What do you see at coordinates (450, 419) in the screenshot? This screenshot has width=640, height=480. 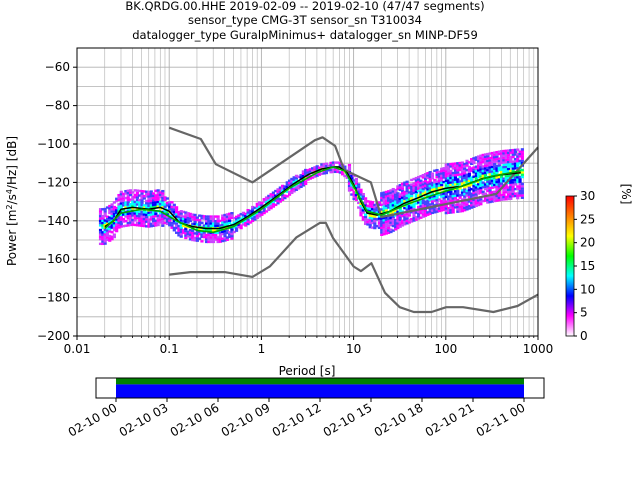 I see `time-tick-label: 02-10 21` at bounding box center [450, 419].